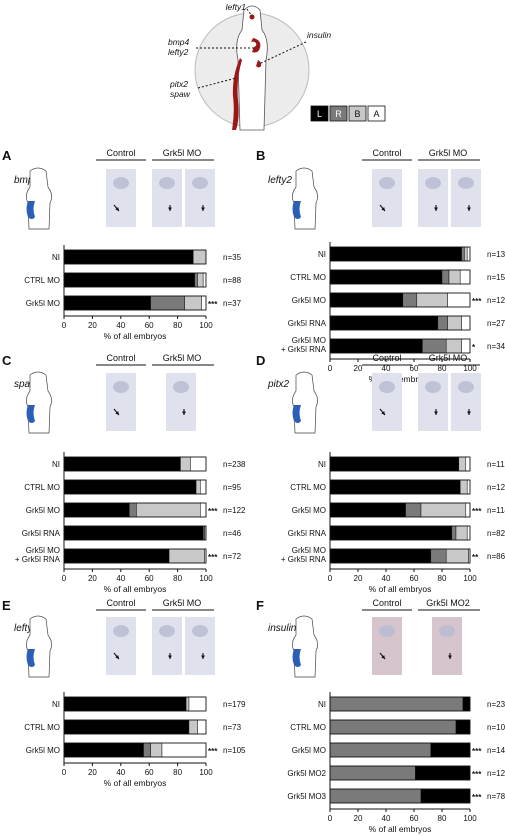 This screenshot has width=505, height=836. I want to click on bar-row: Grk5l MO+ Grk5l RNA ** n=86, so click(393, 555).